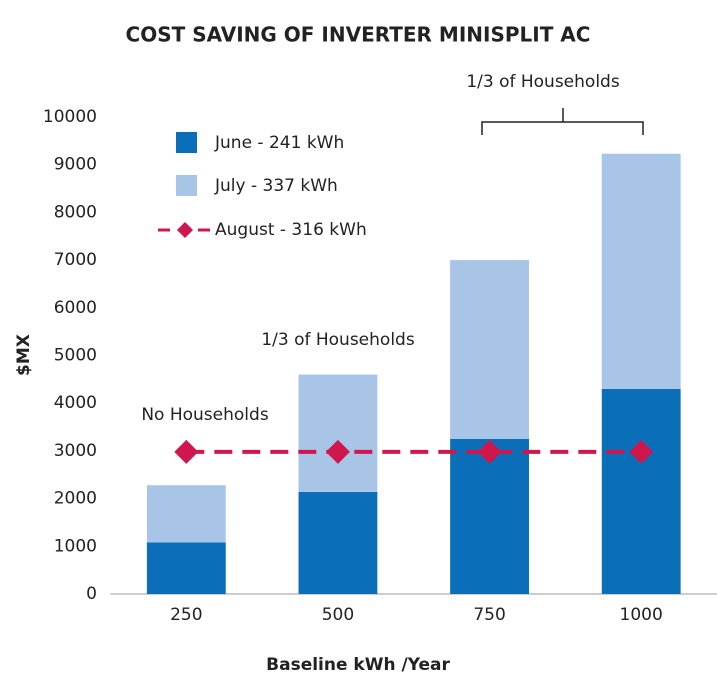 Image resolution: width=717 pixels, height=681 pixels. What do you see at coordinates (186, 615) in the screenshot?
I see `x-tick-label: 250` at bounding box center [186, 615].